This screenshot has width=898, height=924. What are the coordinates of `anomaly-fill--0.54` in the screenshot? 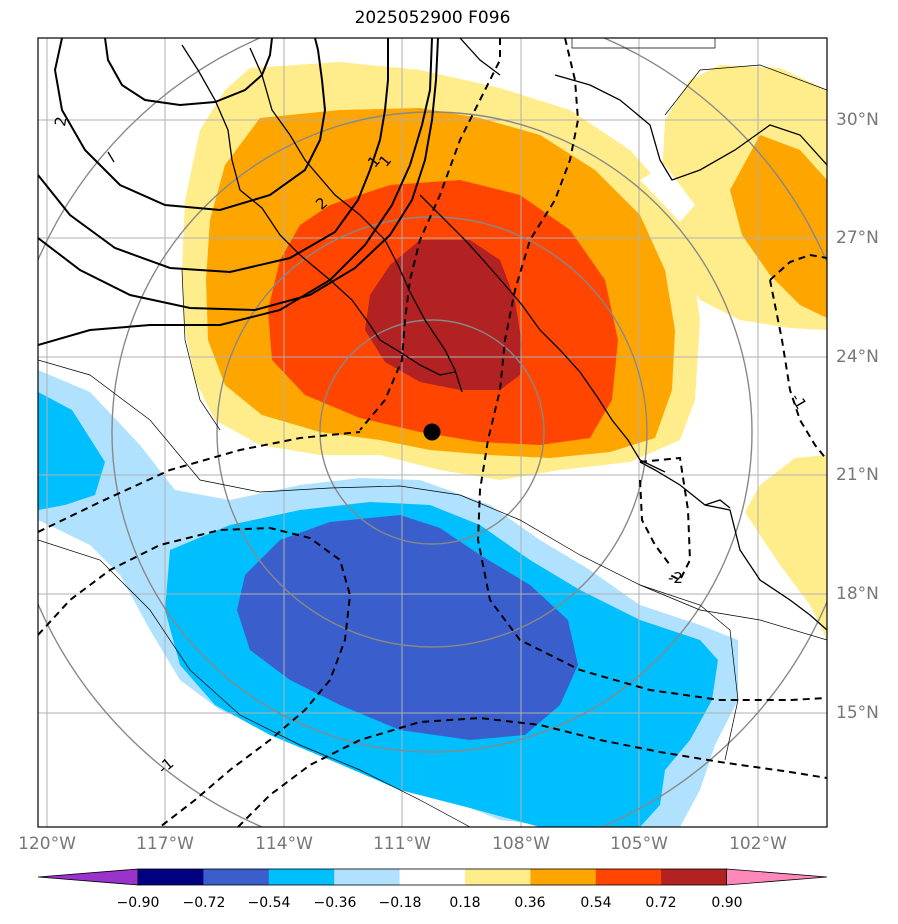 It's located at (407, 627).